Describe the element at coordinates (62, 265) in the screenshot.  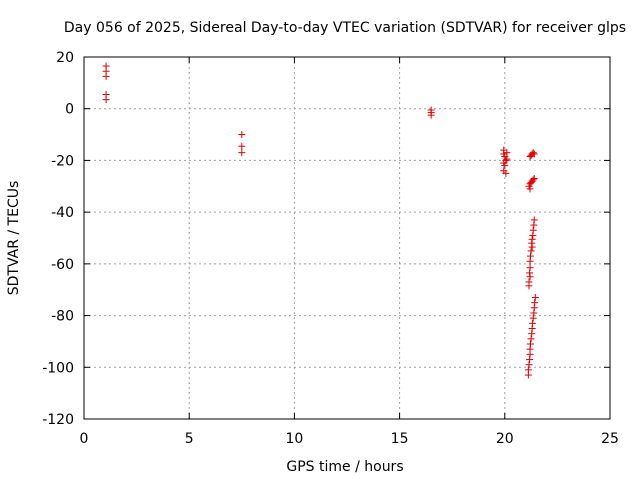
I see `y-tick-label: -60` at that location.